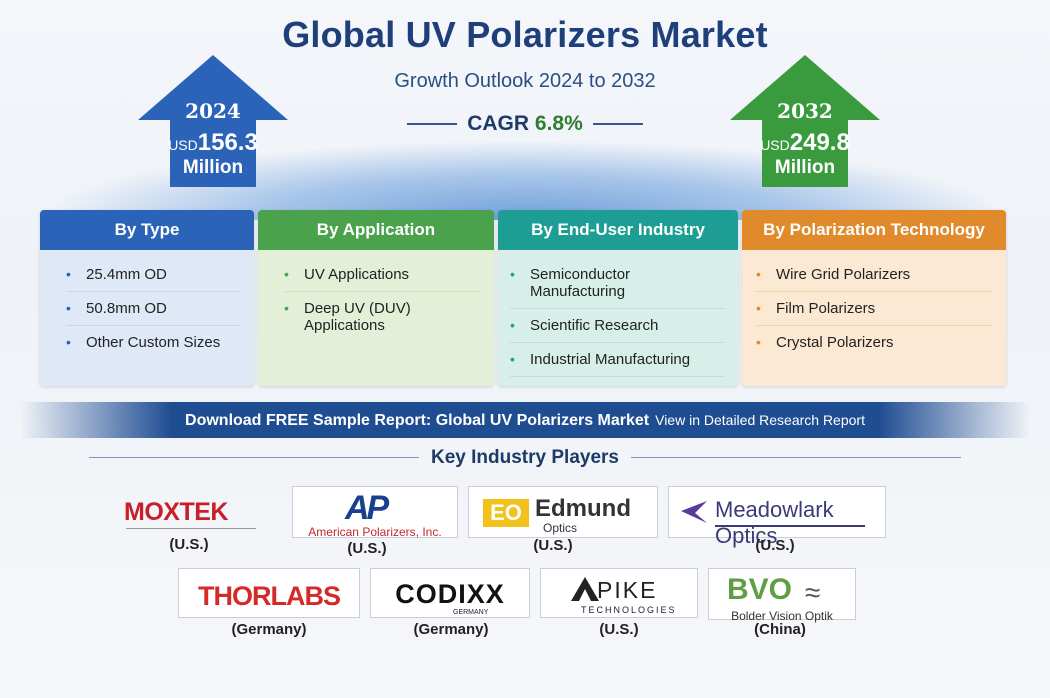 Image resolution: width=1050 pixels, height=698 pixels. Describe the element at coordinates (617, 381) in the screenshot. I see `segment-item: Medical Equipment` at that location.